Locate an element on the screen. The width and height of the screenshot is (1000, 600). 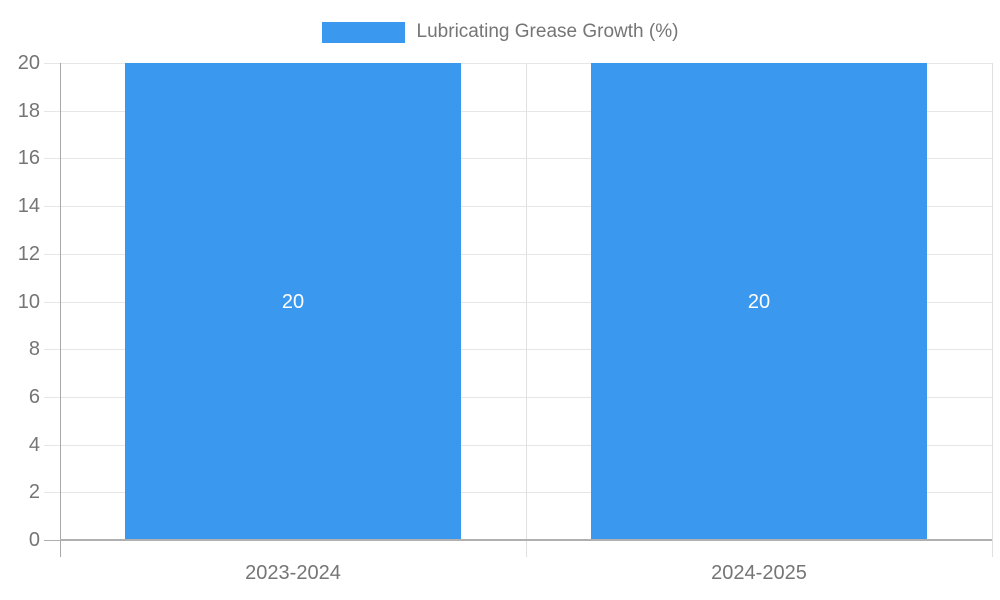
y-tick-label: 8 is located at coordinates (34, 349).